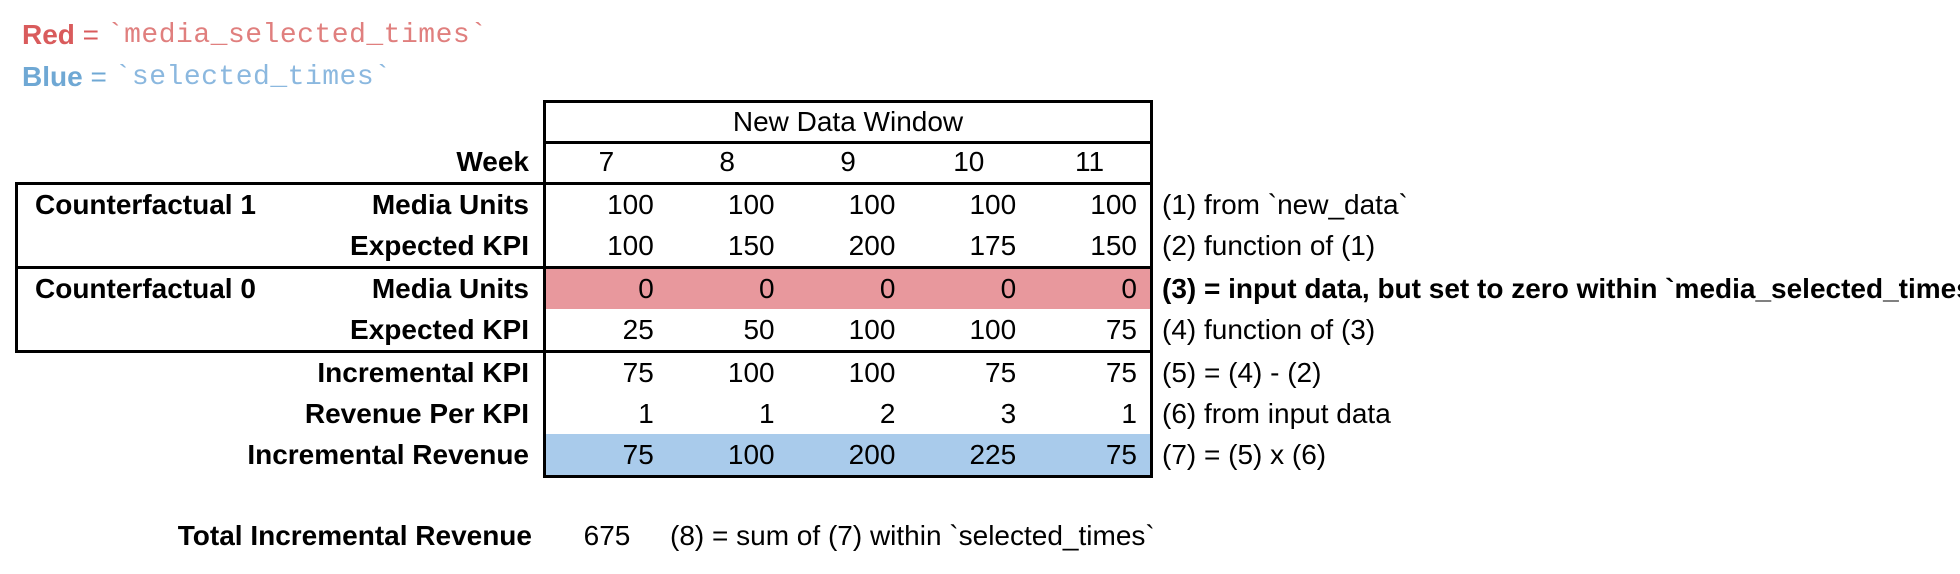 The height and width of the screenshot is (574, 1960). Describe the element at coordinates (416, 413) in the screenshot. I see `row-label-revenue-per-kpi: Revenue Per KPI` at that location.